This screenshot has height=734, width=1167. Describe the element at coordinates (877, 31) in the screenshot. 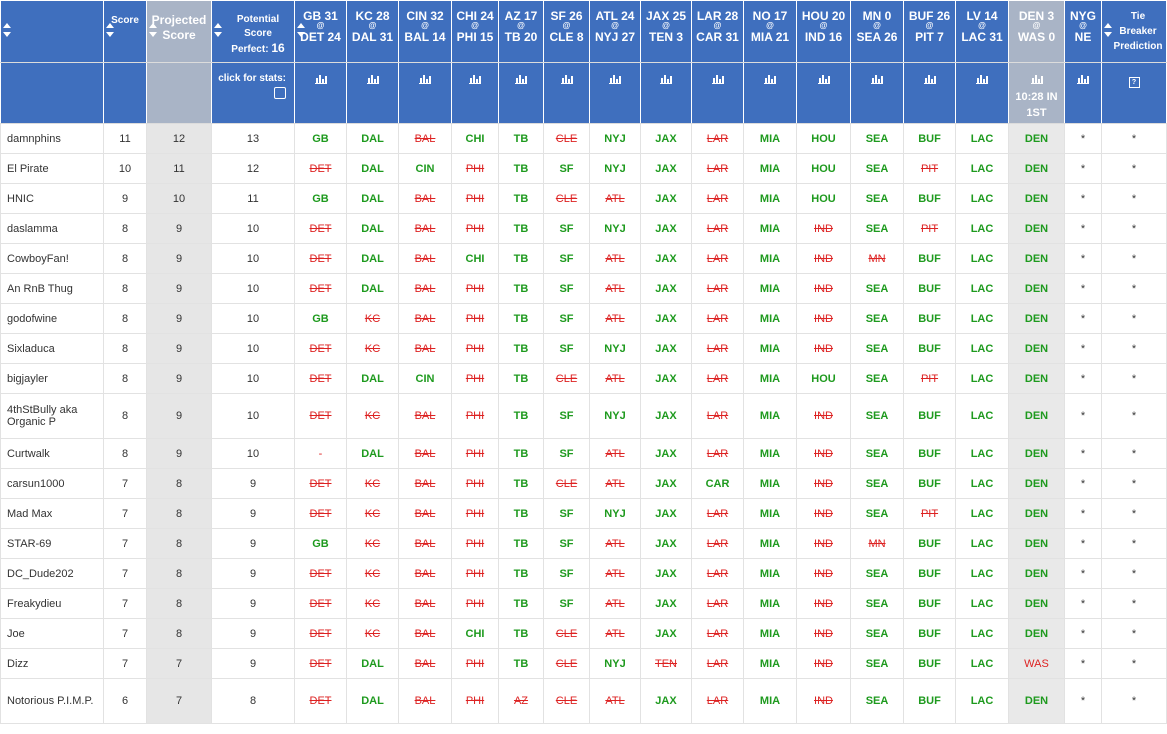

I see `game-header: MN 0 @ SEA 26` at that location.